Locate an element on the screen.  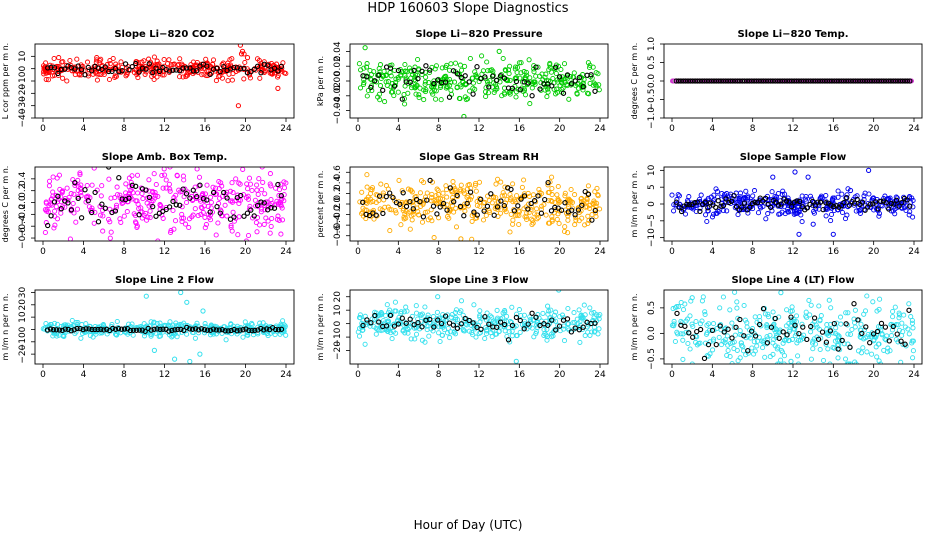
x-tick-label: 16 is located at coordinates (834, 129).